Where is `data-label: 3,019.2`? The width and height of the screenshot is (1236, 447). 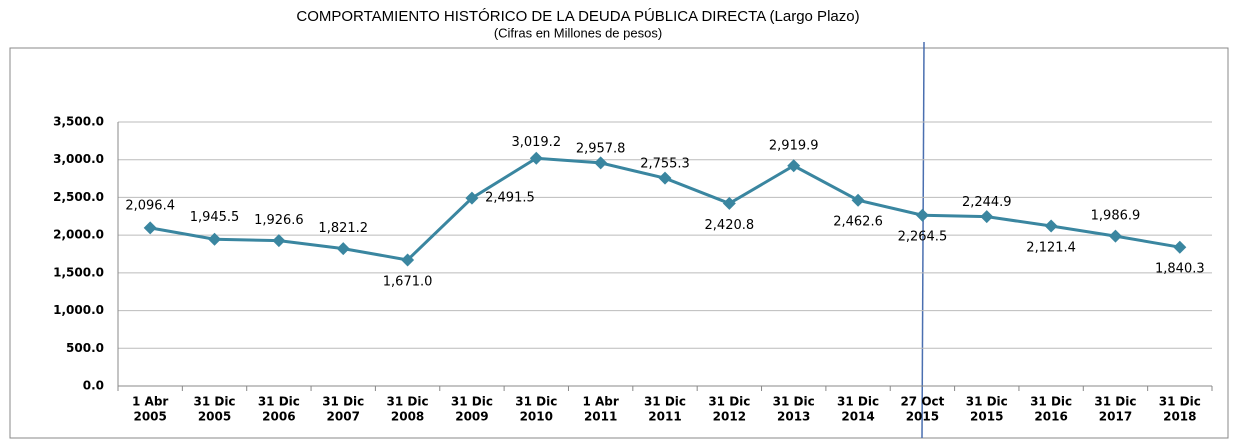 data-label: 3,019.2 is located at coordinates (536, 142).